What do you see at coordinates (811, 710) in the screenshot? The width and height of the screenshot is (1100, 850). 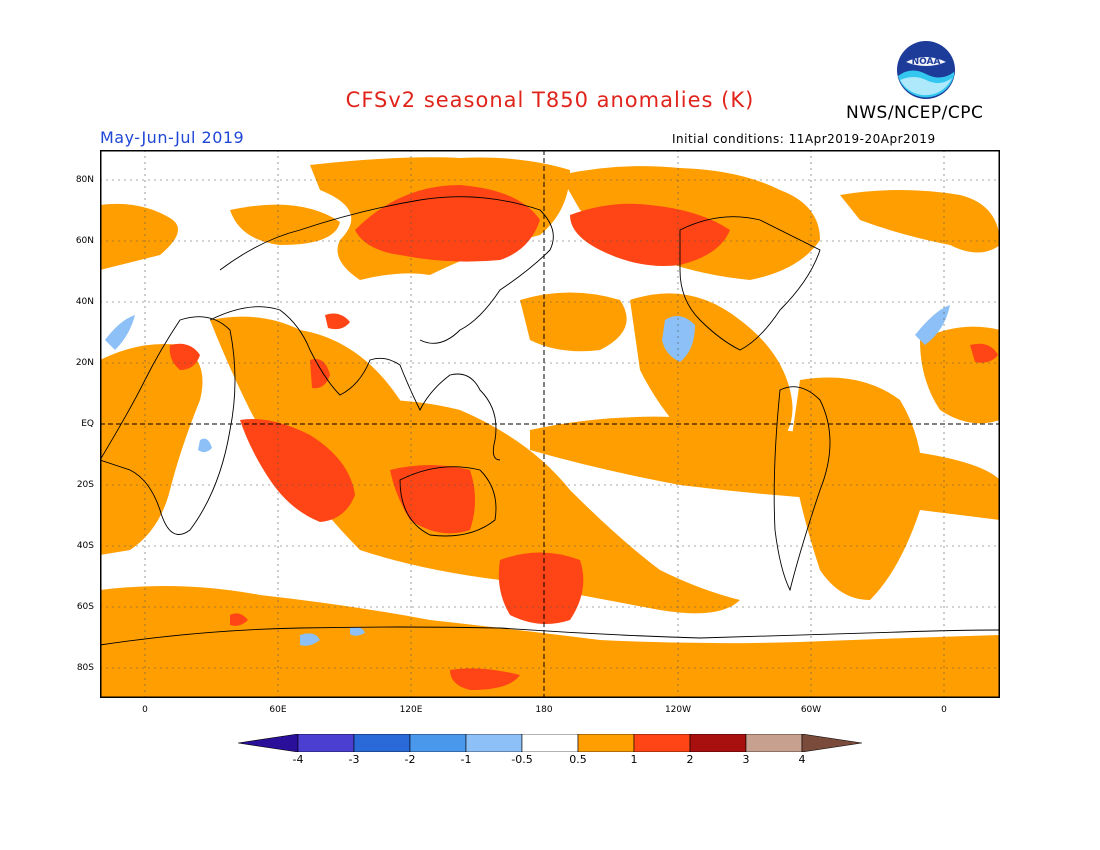 I see `lon-label: 60W` at bounding box center [811, 710].